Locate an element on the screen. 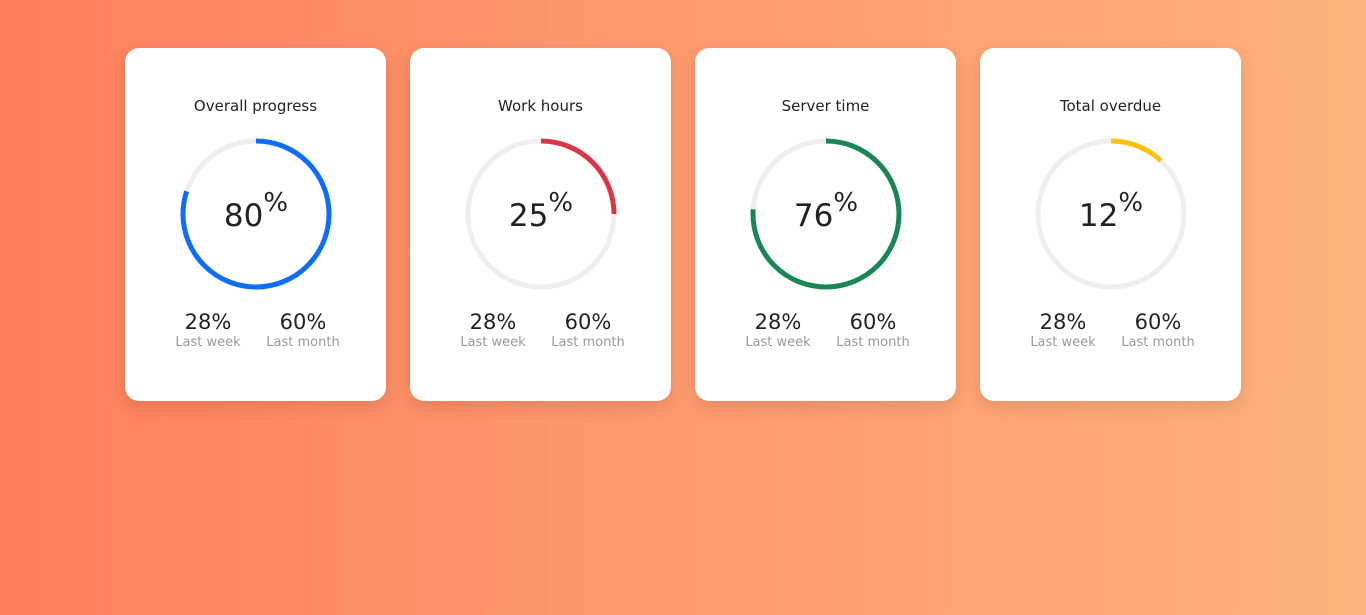 The height and width of the screenshot is (615, 1366). ring-label: 76% is located at coordinates (826, 214).